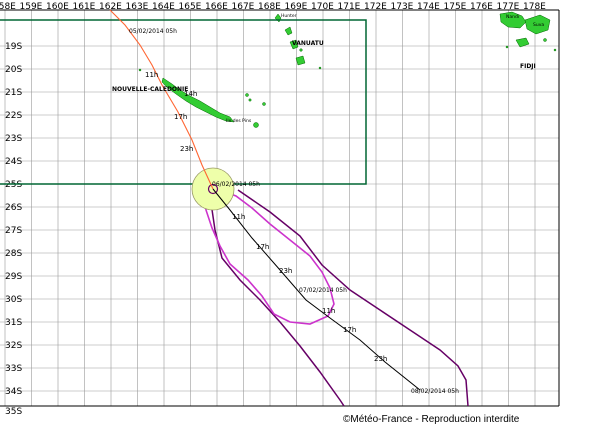 The height and width of the screenshot is (434, 592). What do you see at coordinates (13, 346) in the screenshot?
I see `latitude-label: 32S` at bounding box center [13, 346].